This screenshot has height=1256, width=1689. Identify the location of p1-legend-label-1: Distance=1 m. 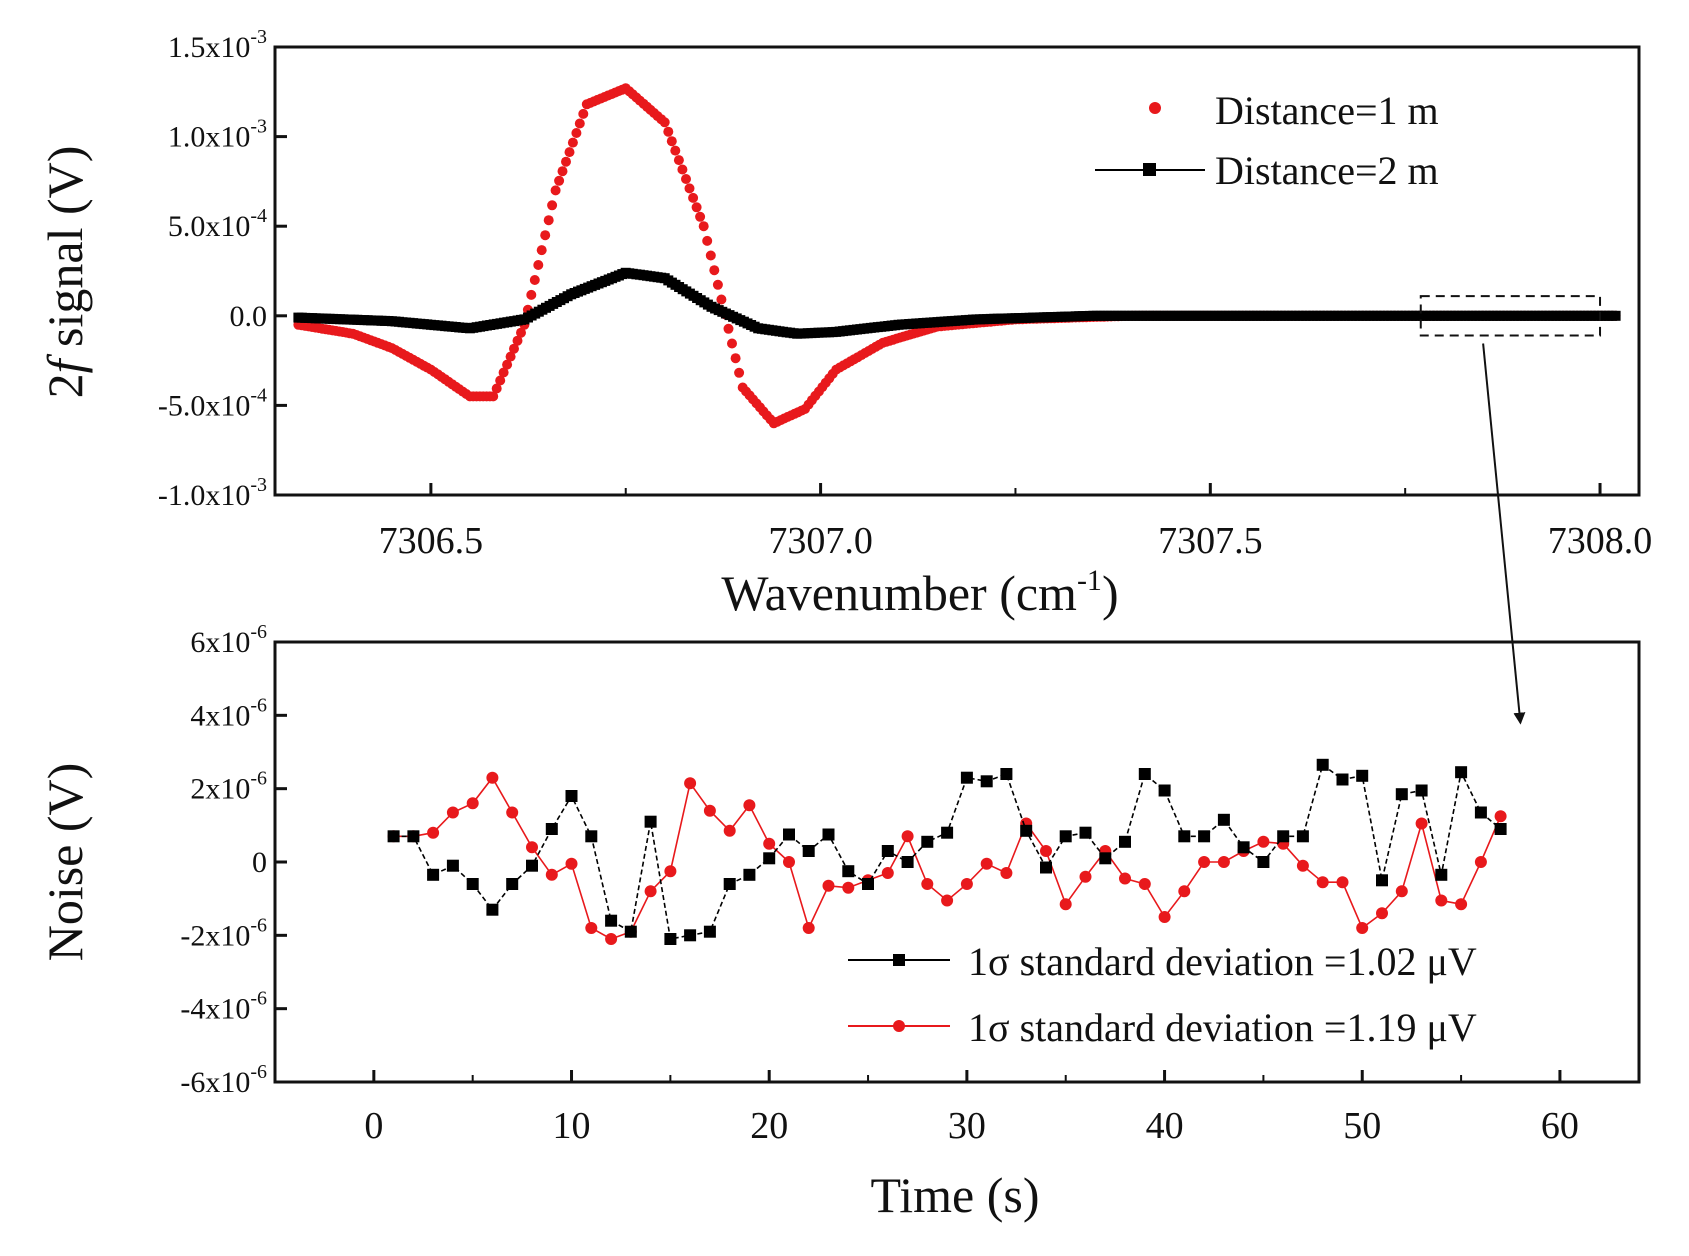
(1327, 110).